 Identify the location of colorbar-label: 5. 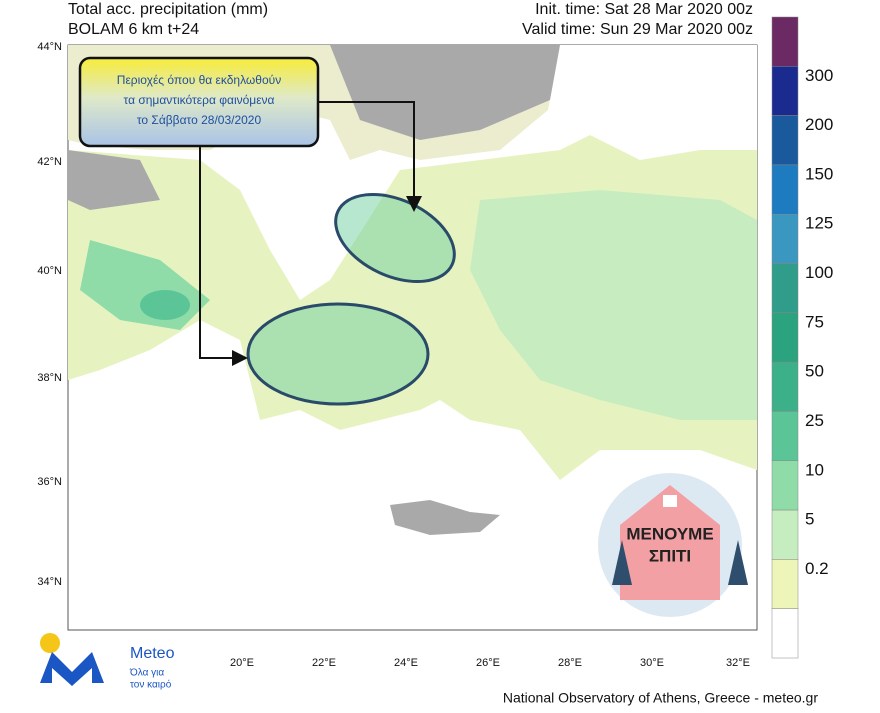
(809, 519).